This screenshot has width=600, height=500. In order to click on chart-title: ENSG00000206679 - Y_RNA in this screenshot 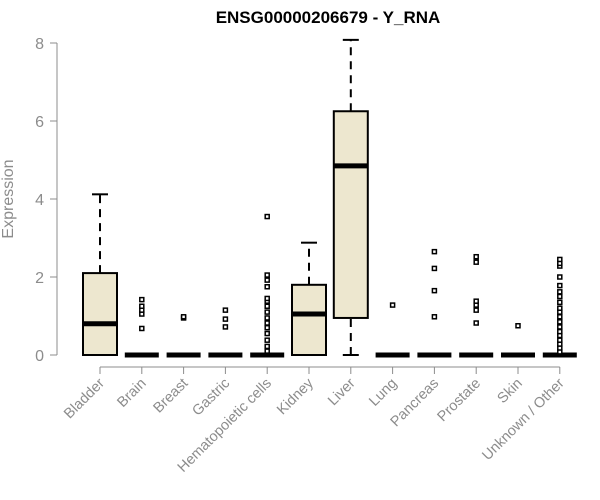, I will do `click(328, 17)`.